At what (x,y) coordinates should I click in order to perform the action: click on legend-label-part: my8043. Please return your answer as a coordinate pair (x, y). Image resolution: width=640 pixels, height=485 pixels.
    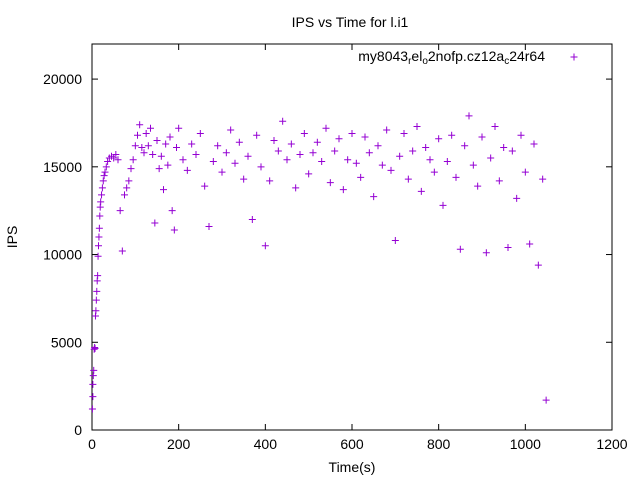
    Looking at the image, I should click on (383, 56).